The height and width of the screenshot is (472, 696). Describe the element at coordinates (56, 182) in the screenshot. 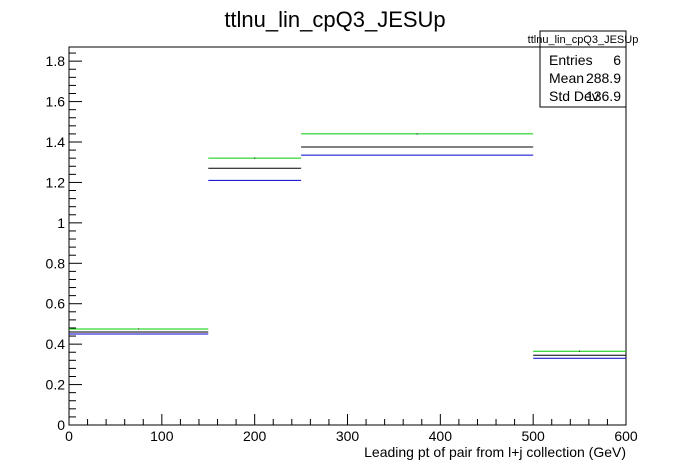

I see `y-tick-label: 1.2` at that location.